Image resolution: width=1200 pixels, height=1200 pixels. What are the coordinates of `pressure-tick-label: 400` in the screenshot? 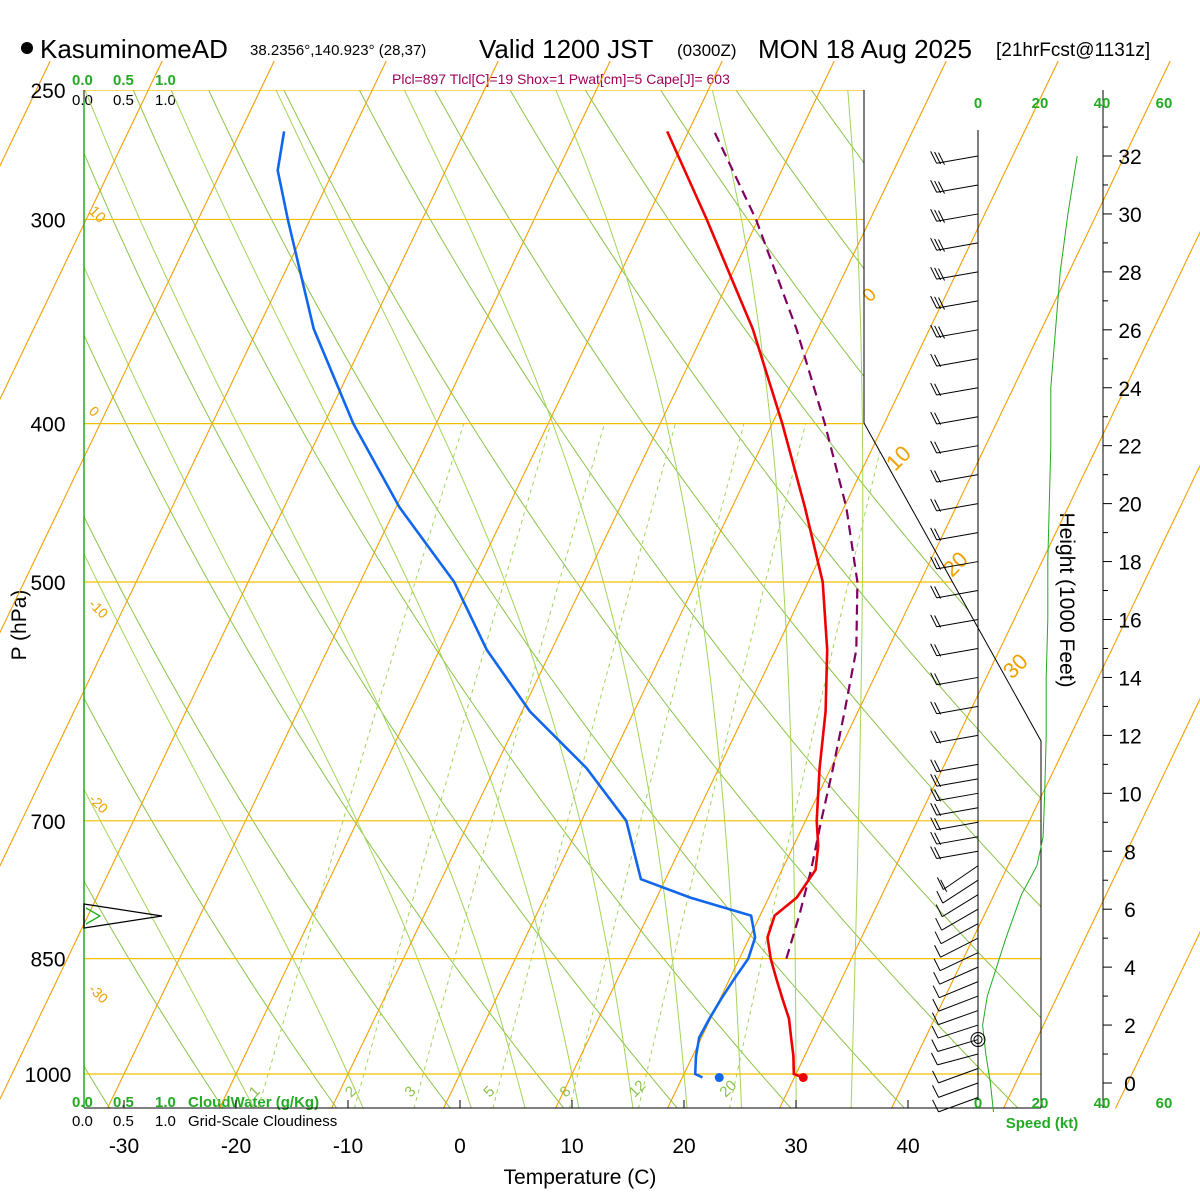 It's located at (47, 425).